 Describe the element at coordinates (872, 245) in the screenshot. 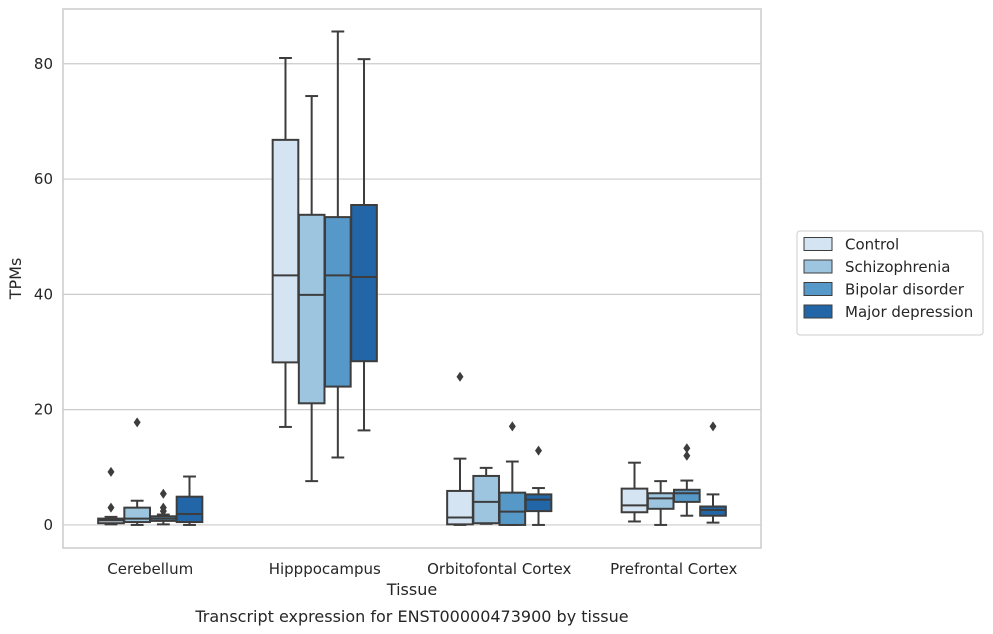

I see `legend-label: Control` at that location.